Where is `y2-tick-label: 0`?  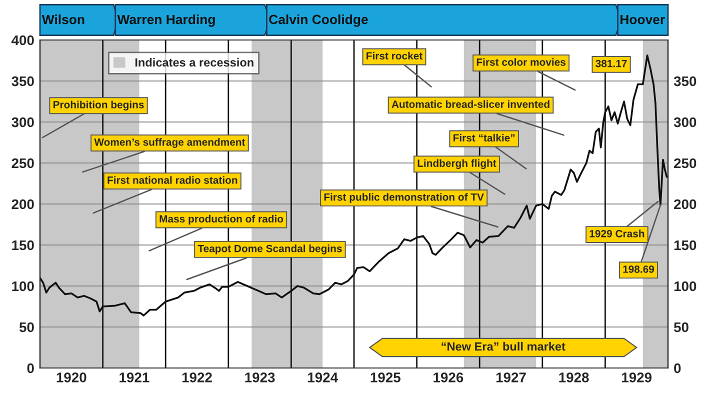
y2-tick-label: 0 is located at coordinates (677, 368).